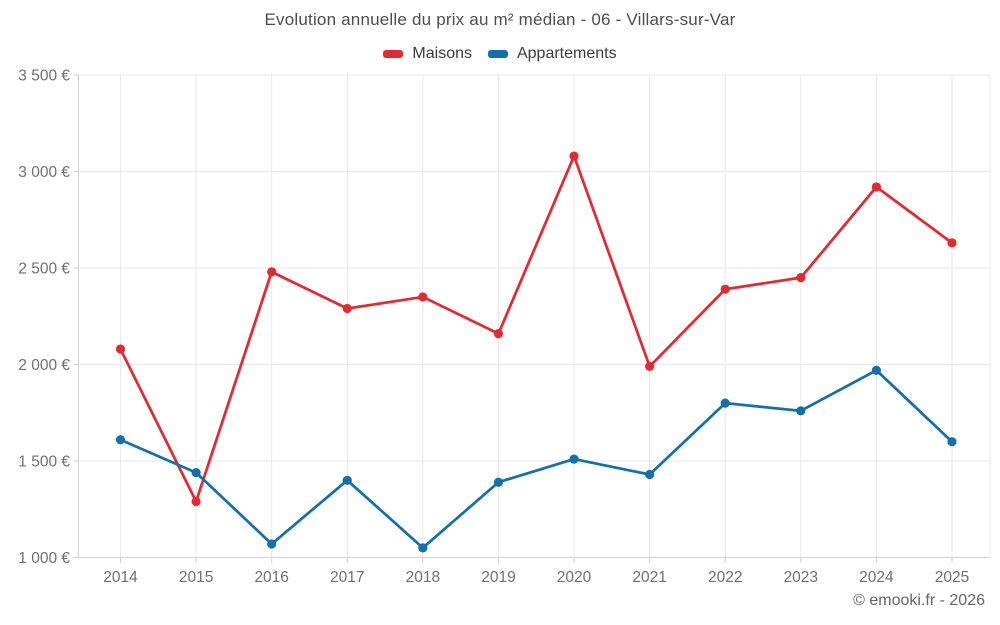 The height and width of the screenshot is (625, 1000). What do you see at coordinates (44, 269) in the screenshot?
I see `svg-text: 2 500 €` at bounding box center [44, 269].